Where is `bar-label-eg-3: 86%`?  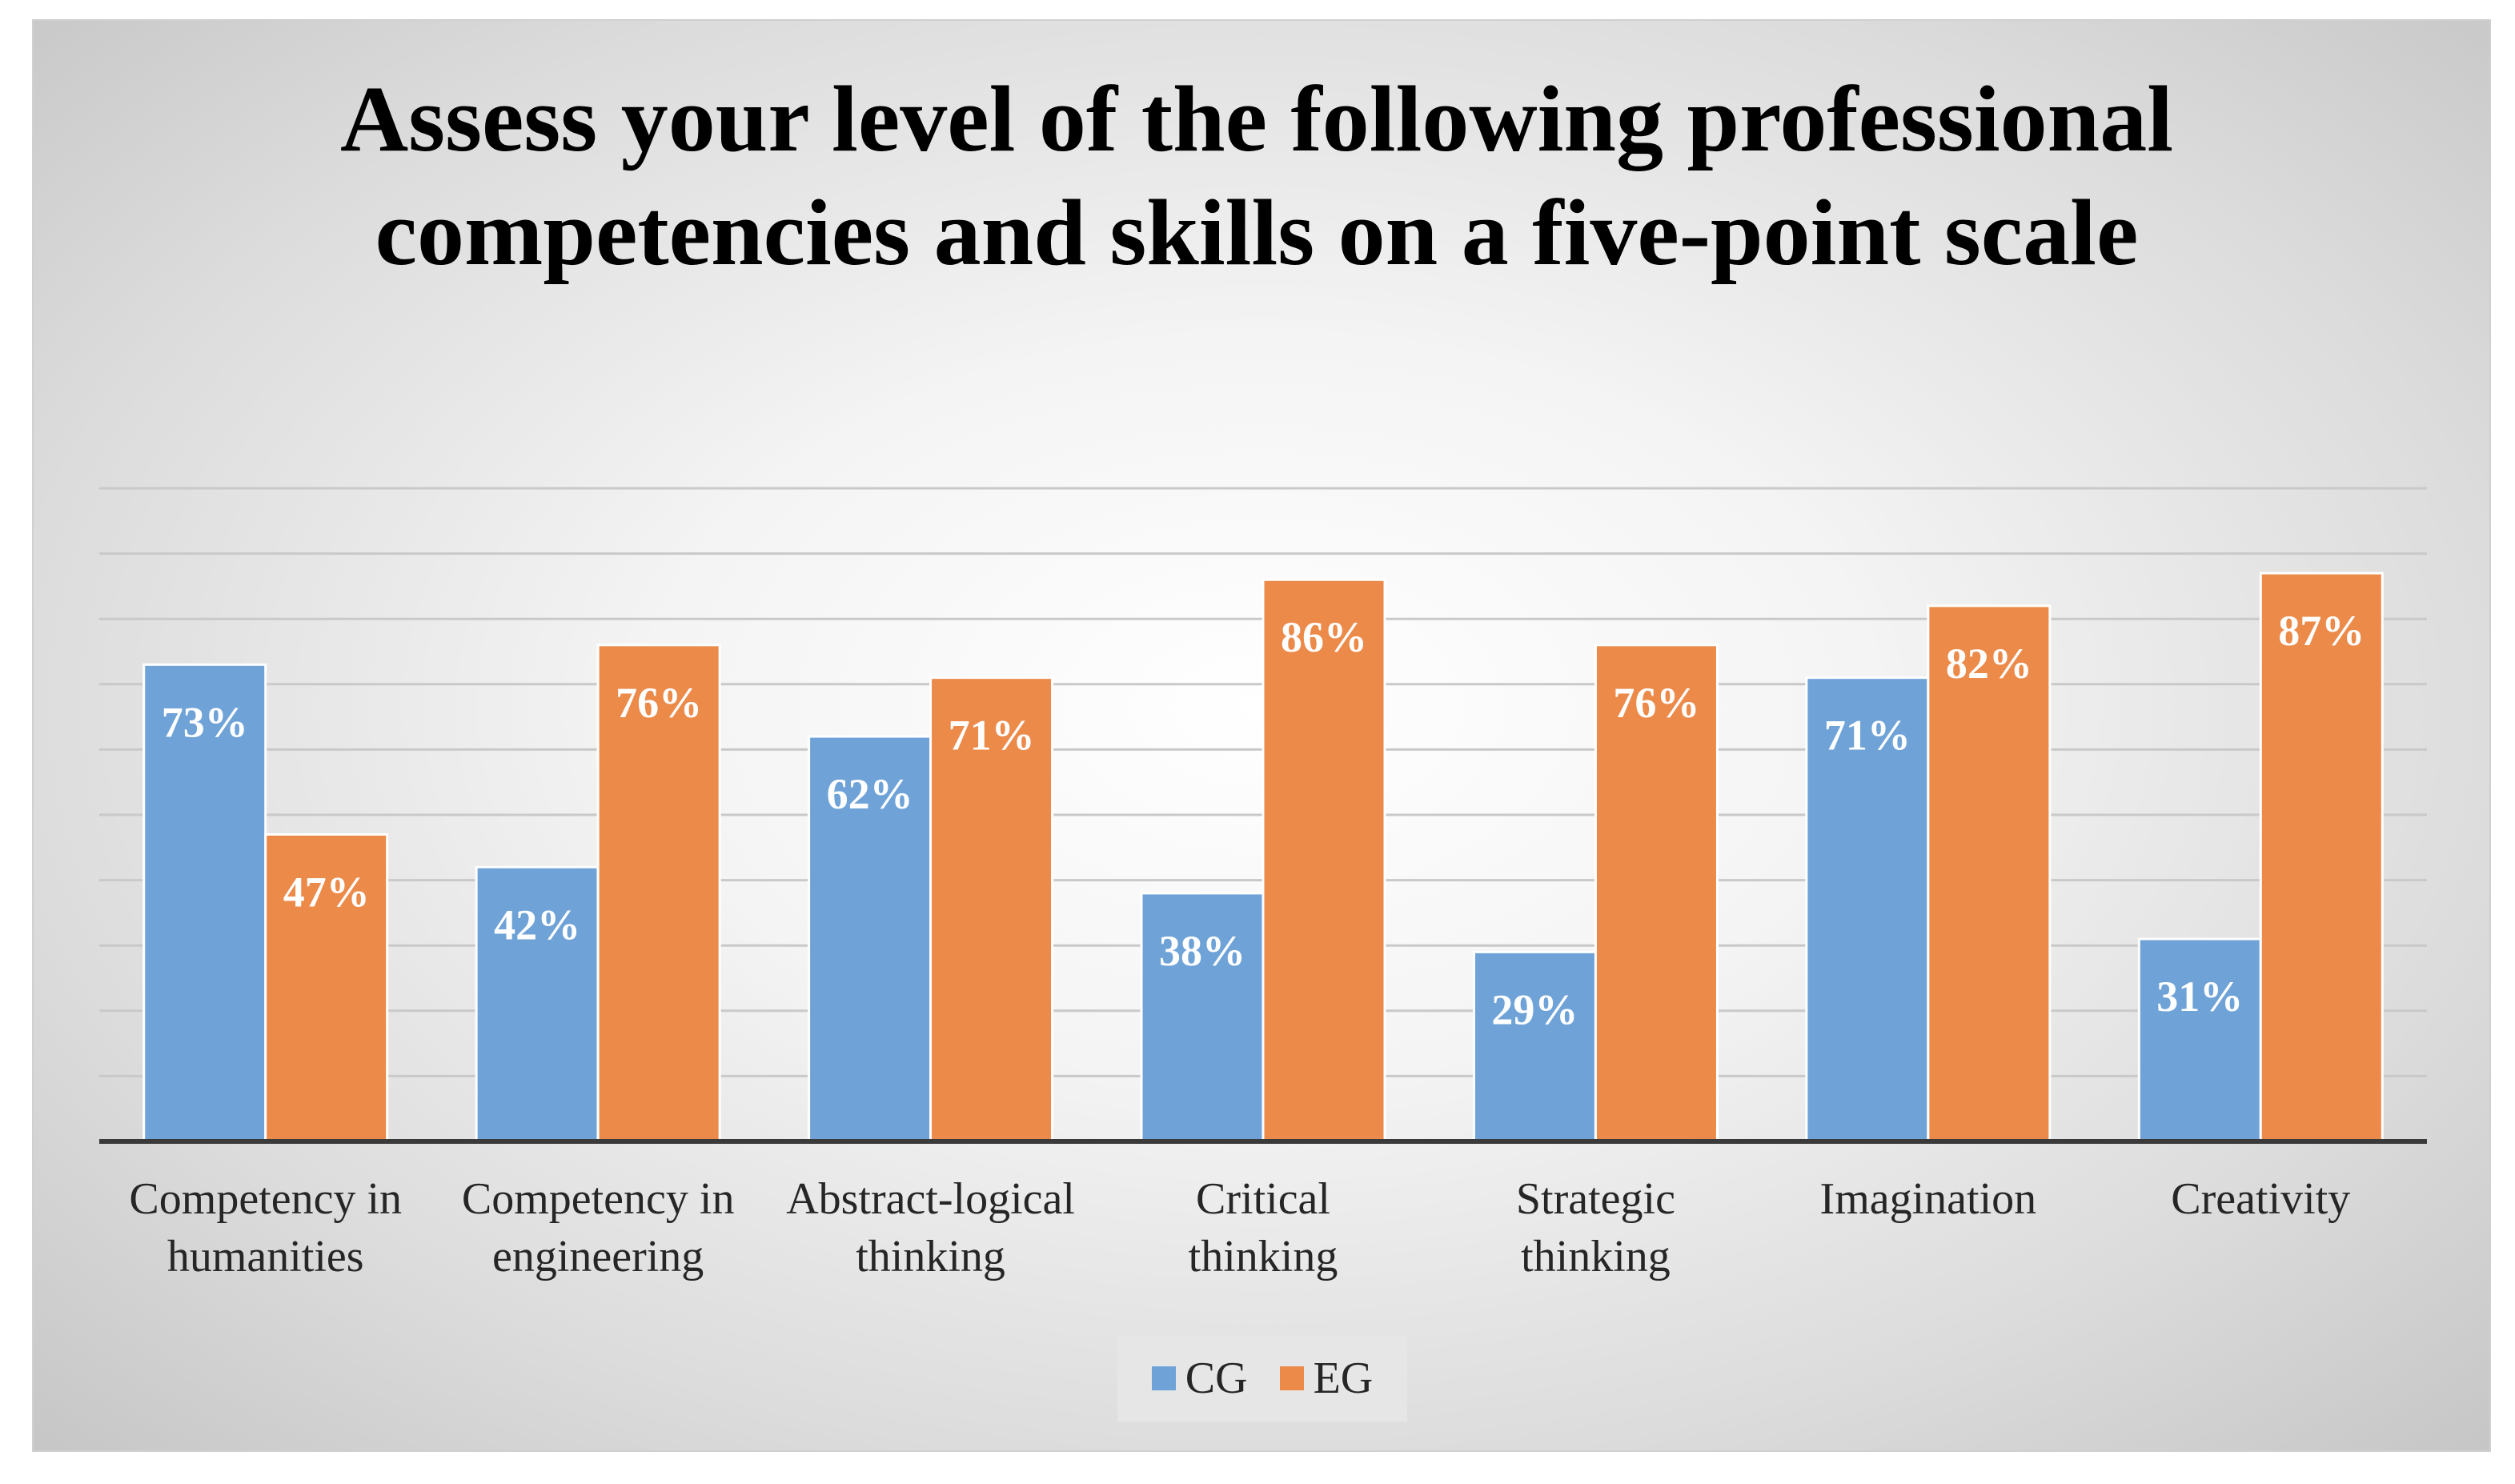 bar-label-eg-3: 86% is located at coordinates (1324, 637).